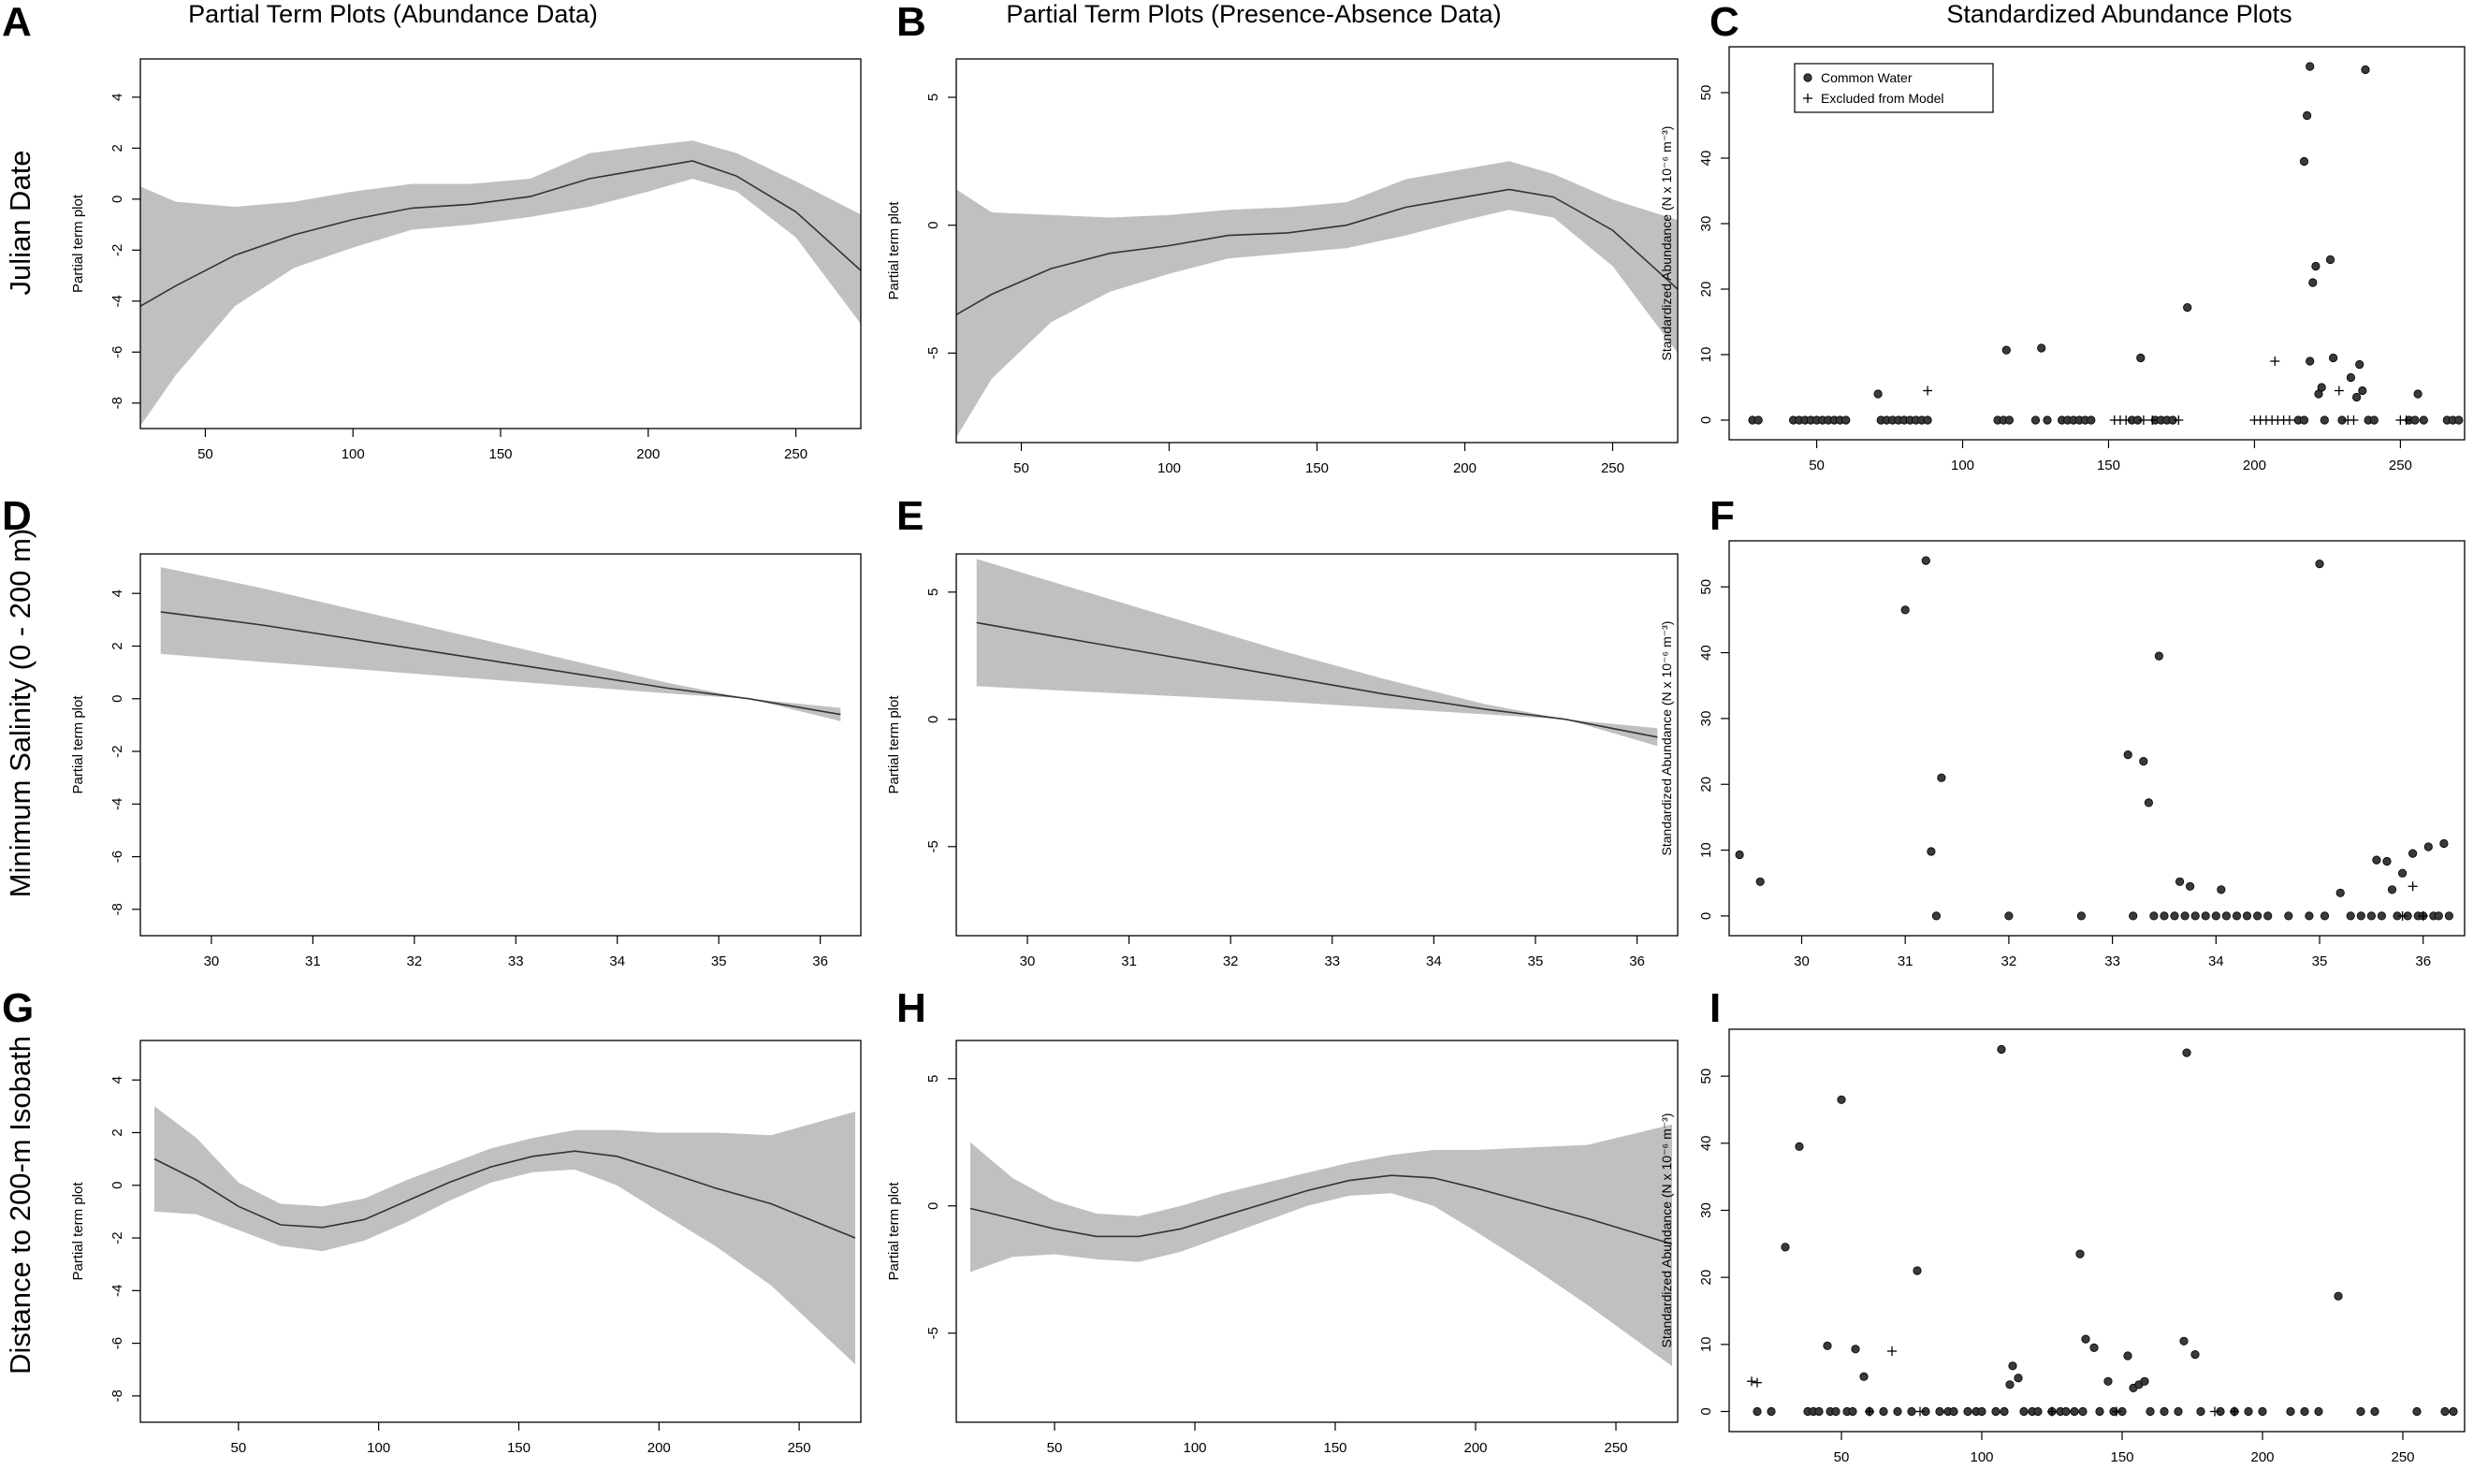  Describe the element at coordinates (117, 699) in the screenshot. I see `y-tick-label: 0` at that location.